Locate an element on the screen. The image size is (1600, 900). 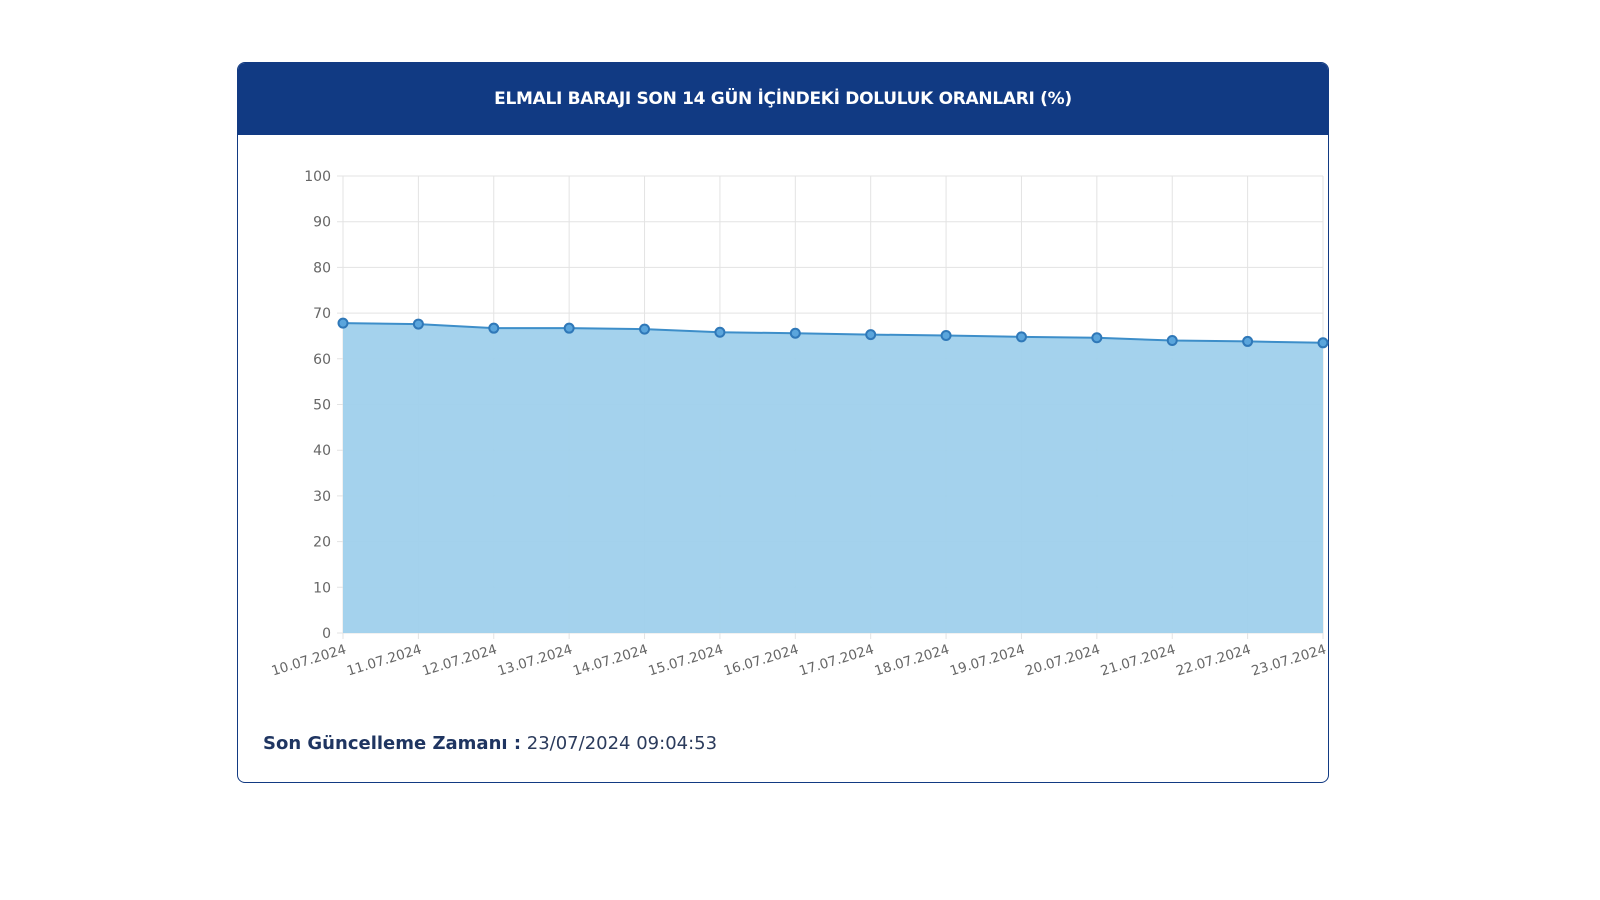
x-tick-label: 18.07.2024 is located at coordinates (912, 661).